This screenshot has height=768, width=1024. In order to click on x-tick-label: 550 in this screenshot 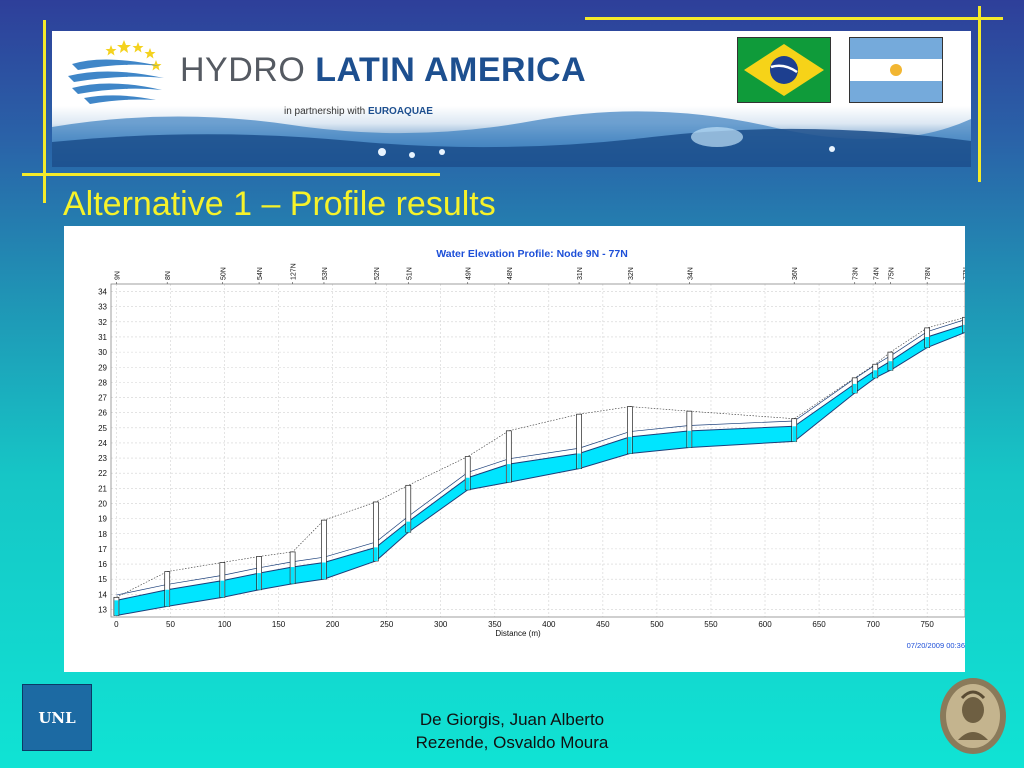, I will do `click(711, 624)`.